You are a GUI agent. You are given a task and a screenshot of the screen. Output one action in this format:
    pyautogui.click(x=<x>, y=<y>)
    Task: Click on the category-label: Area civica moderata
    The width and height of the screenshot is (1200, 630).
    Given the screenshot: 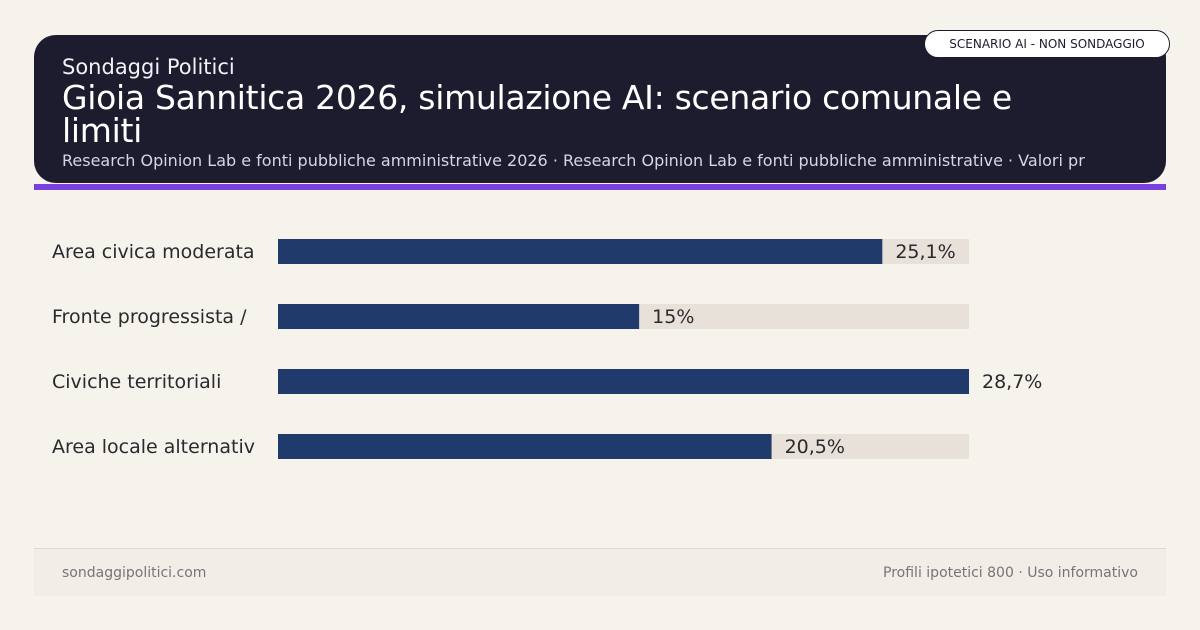 What is the action you would take?
    pyautogui.click(x=153, y=252)
    